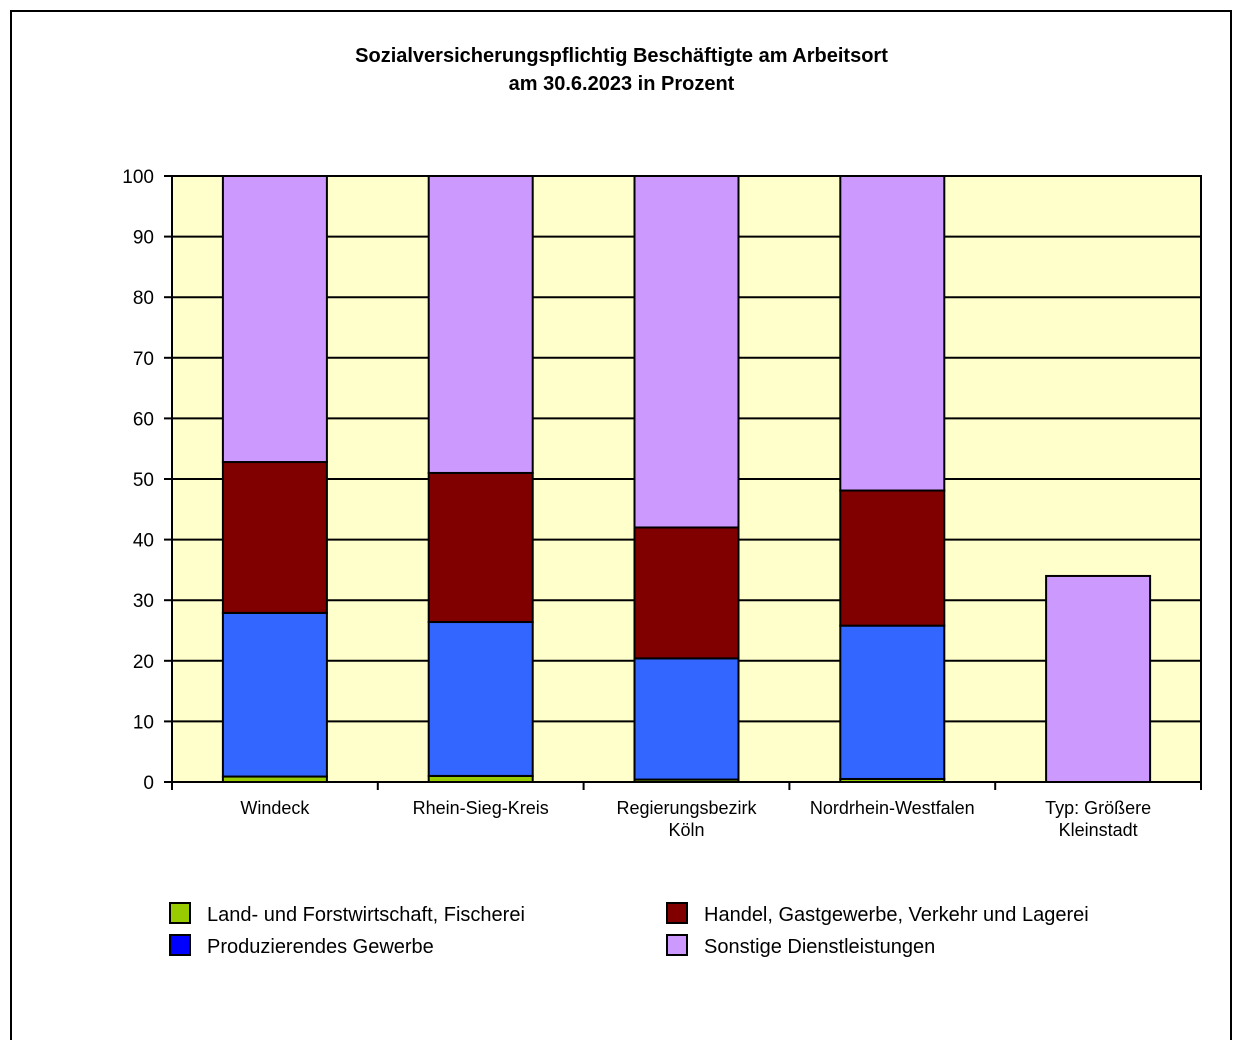 This screenshot has height=1040, width=1243. I want to click on y-tick-label: 0, so click(148, 783).